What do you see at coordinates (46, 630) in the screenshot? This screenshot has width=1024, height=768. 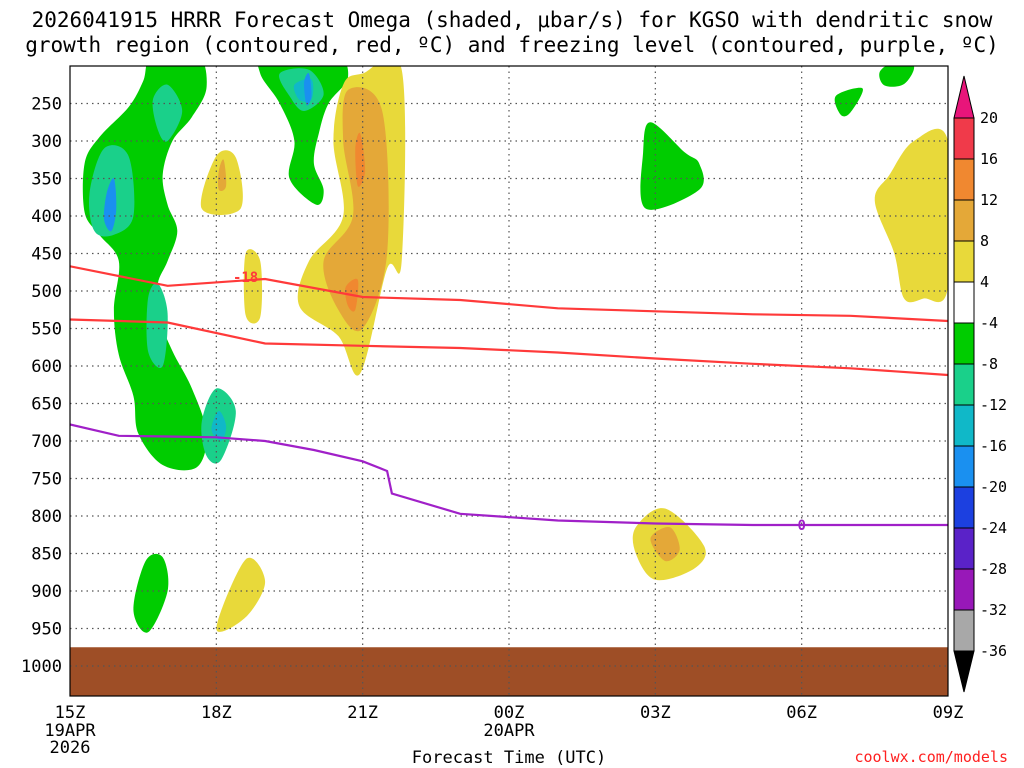 I see `y-tick-label-950: 950` at bounding box center [46, 630].